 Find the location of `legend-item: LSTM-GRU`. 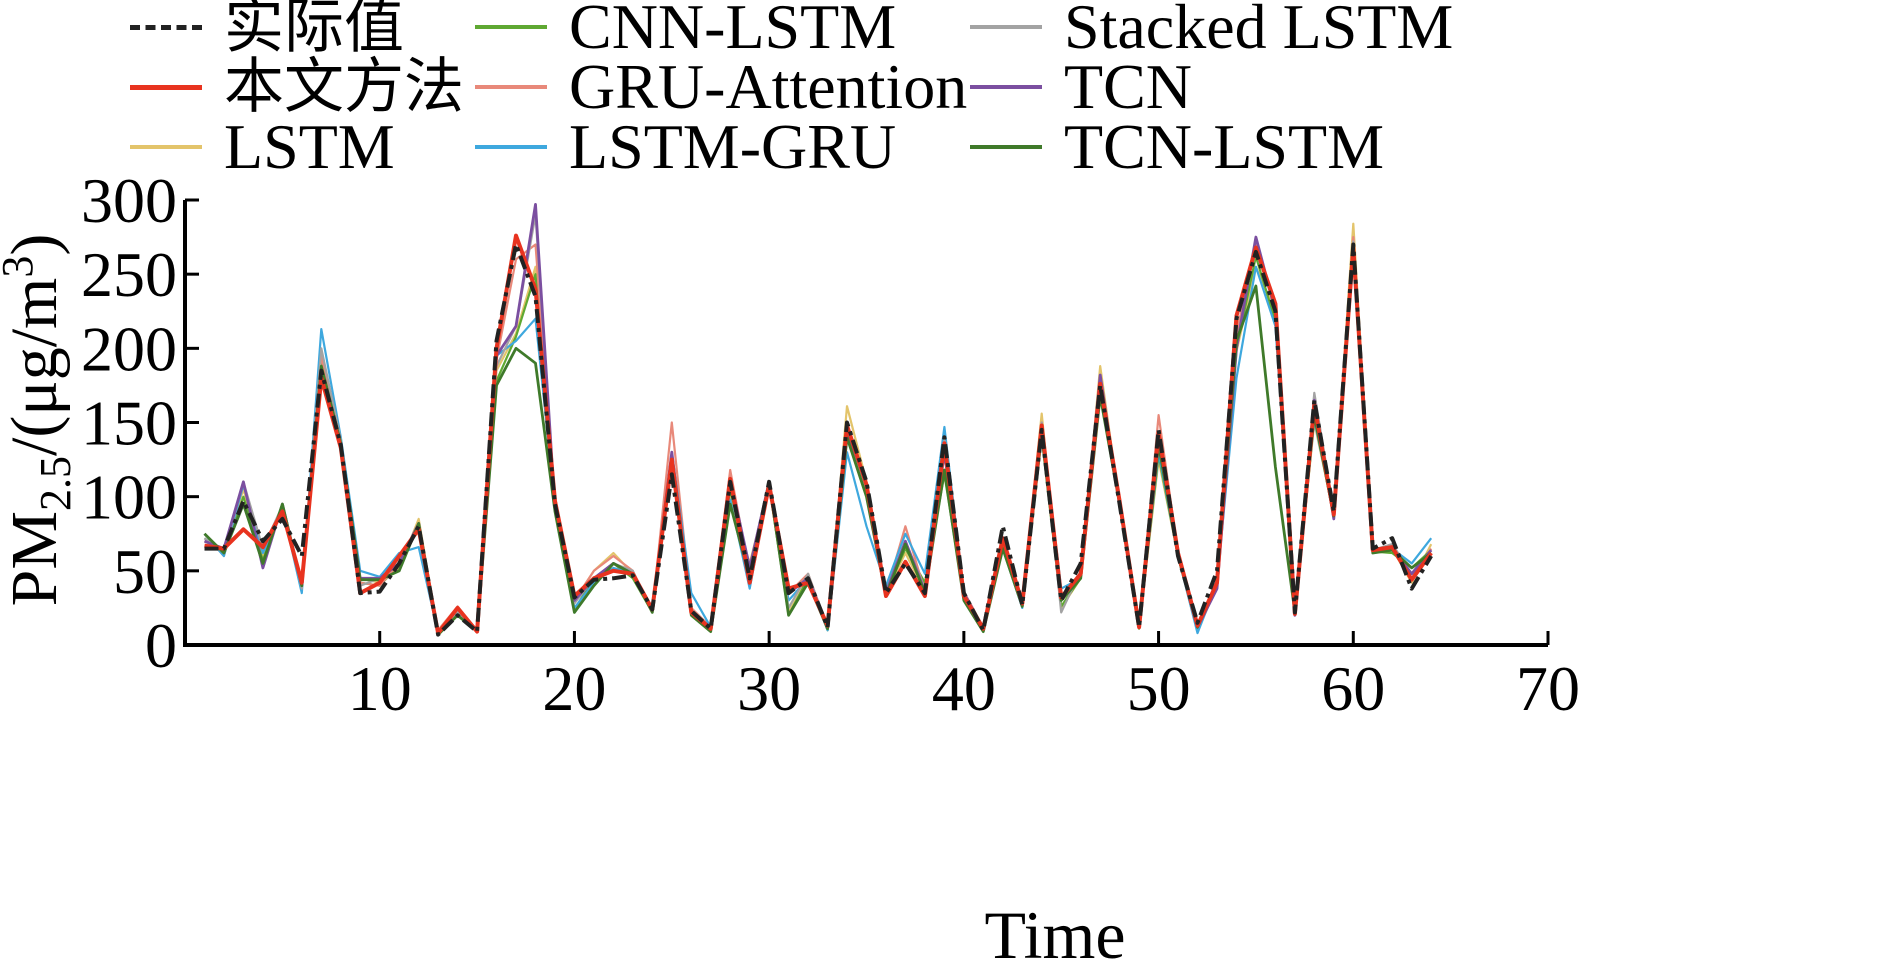

legend-item: LSTM-GRU is located at coordinates (685, 147).